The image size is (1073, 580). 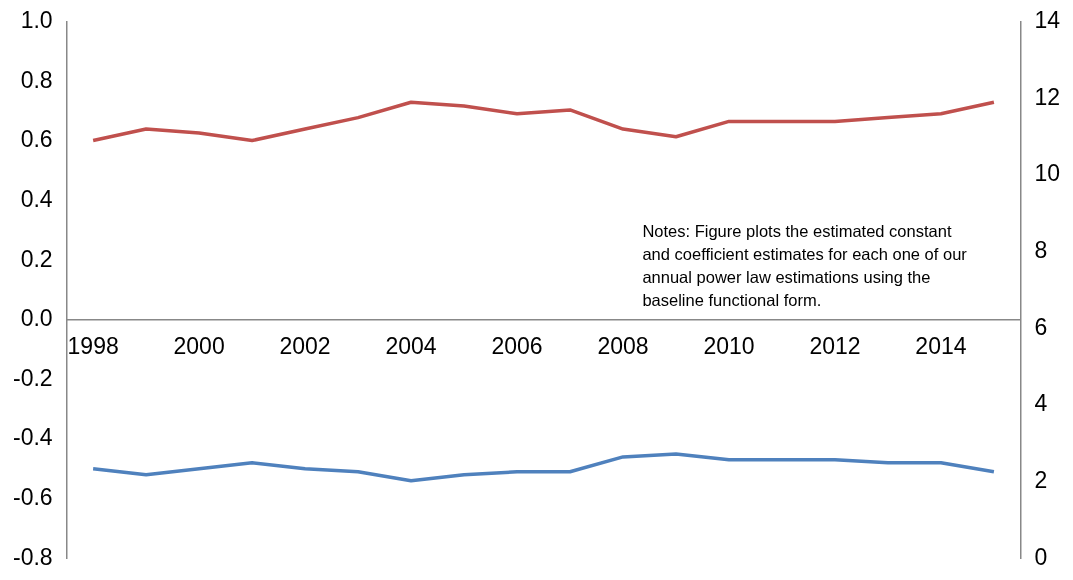 What do you see at coordinates (36, 20) in the screenshot?
I see `y-tick-label: 1.0` at bounding box center [36, 20].